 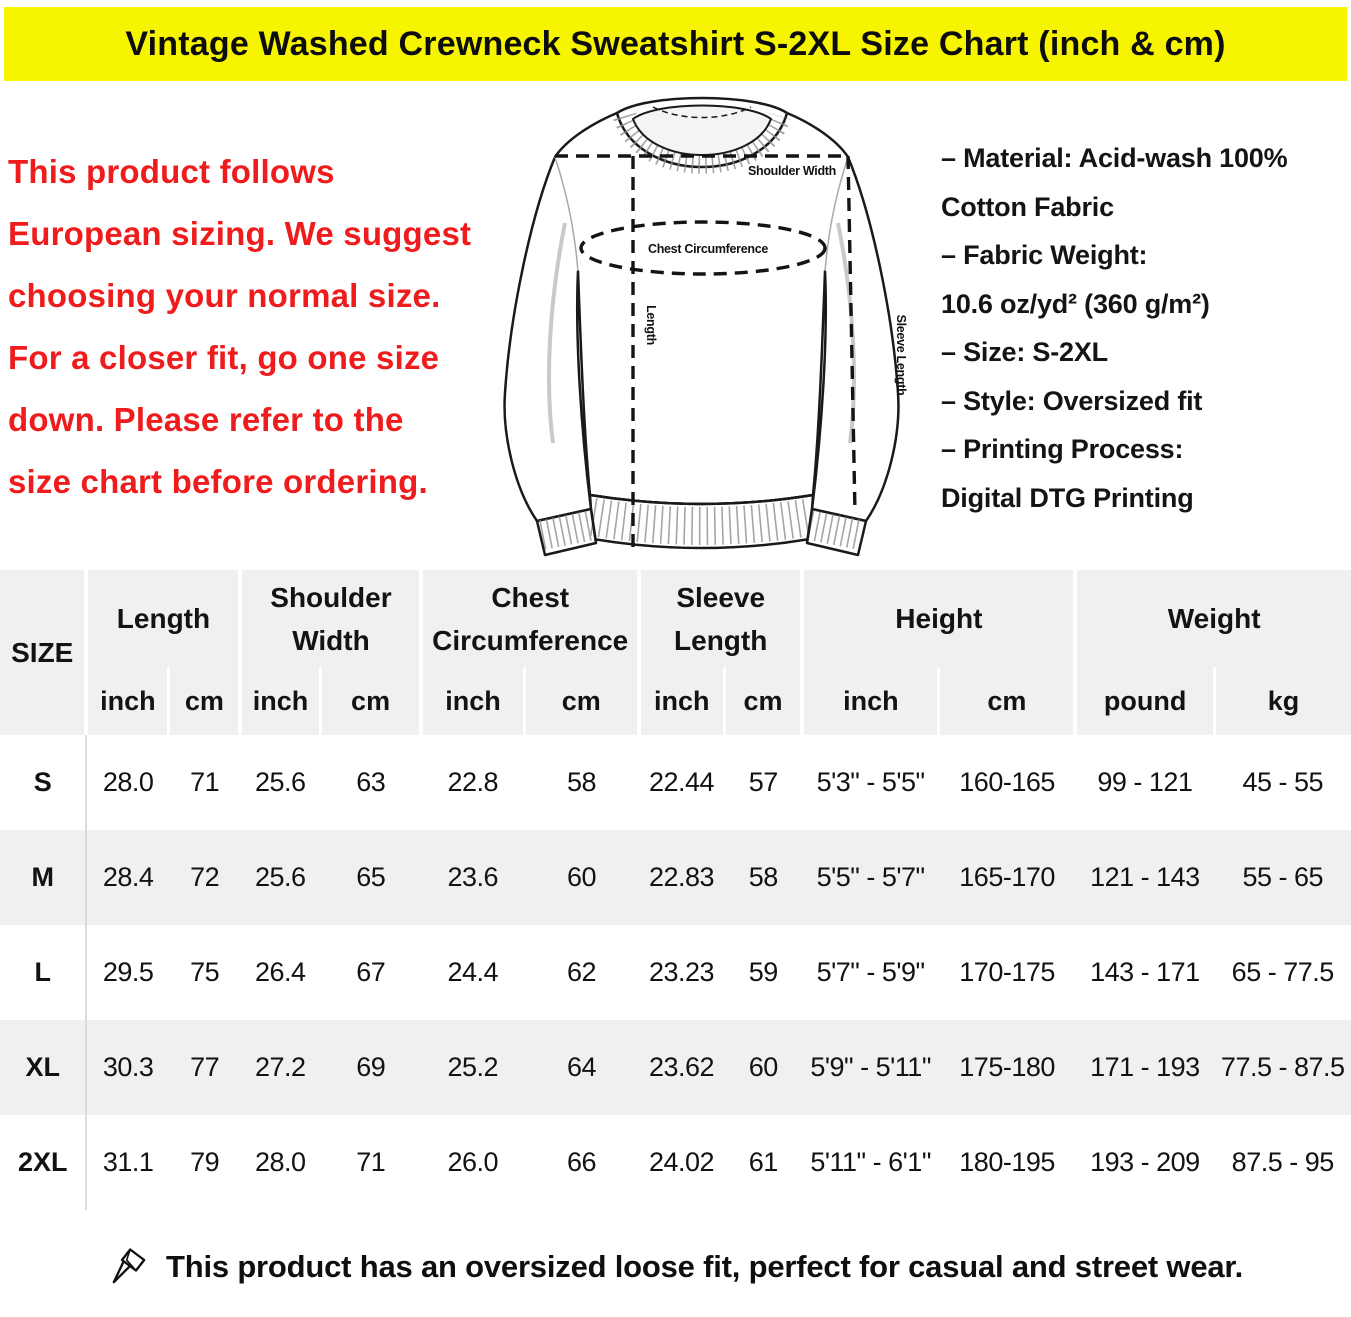 What do you see at coordinates (870, 877) in the screenshot?
I see `value-cell: 5'5" - 5'7"` at bounding box center [870, 877].